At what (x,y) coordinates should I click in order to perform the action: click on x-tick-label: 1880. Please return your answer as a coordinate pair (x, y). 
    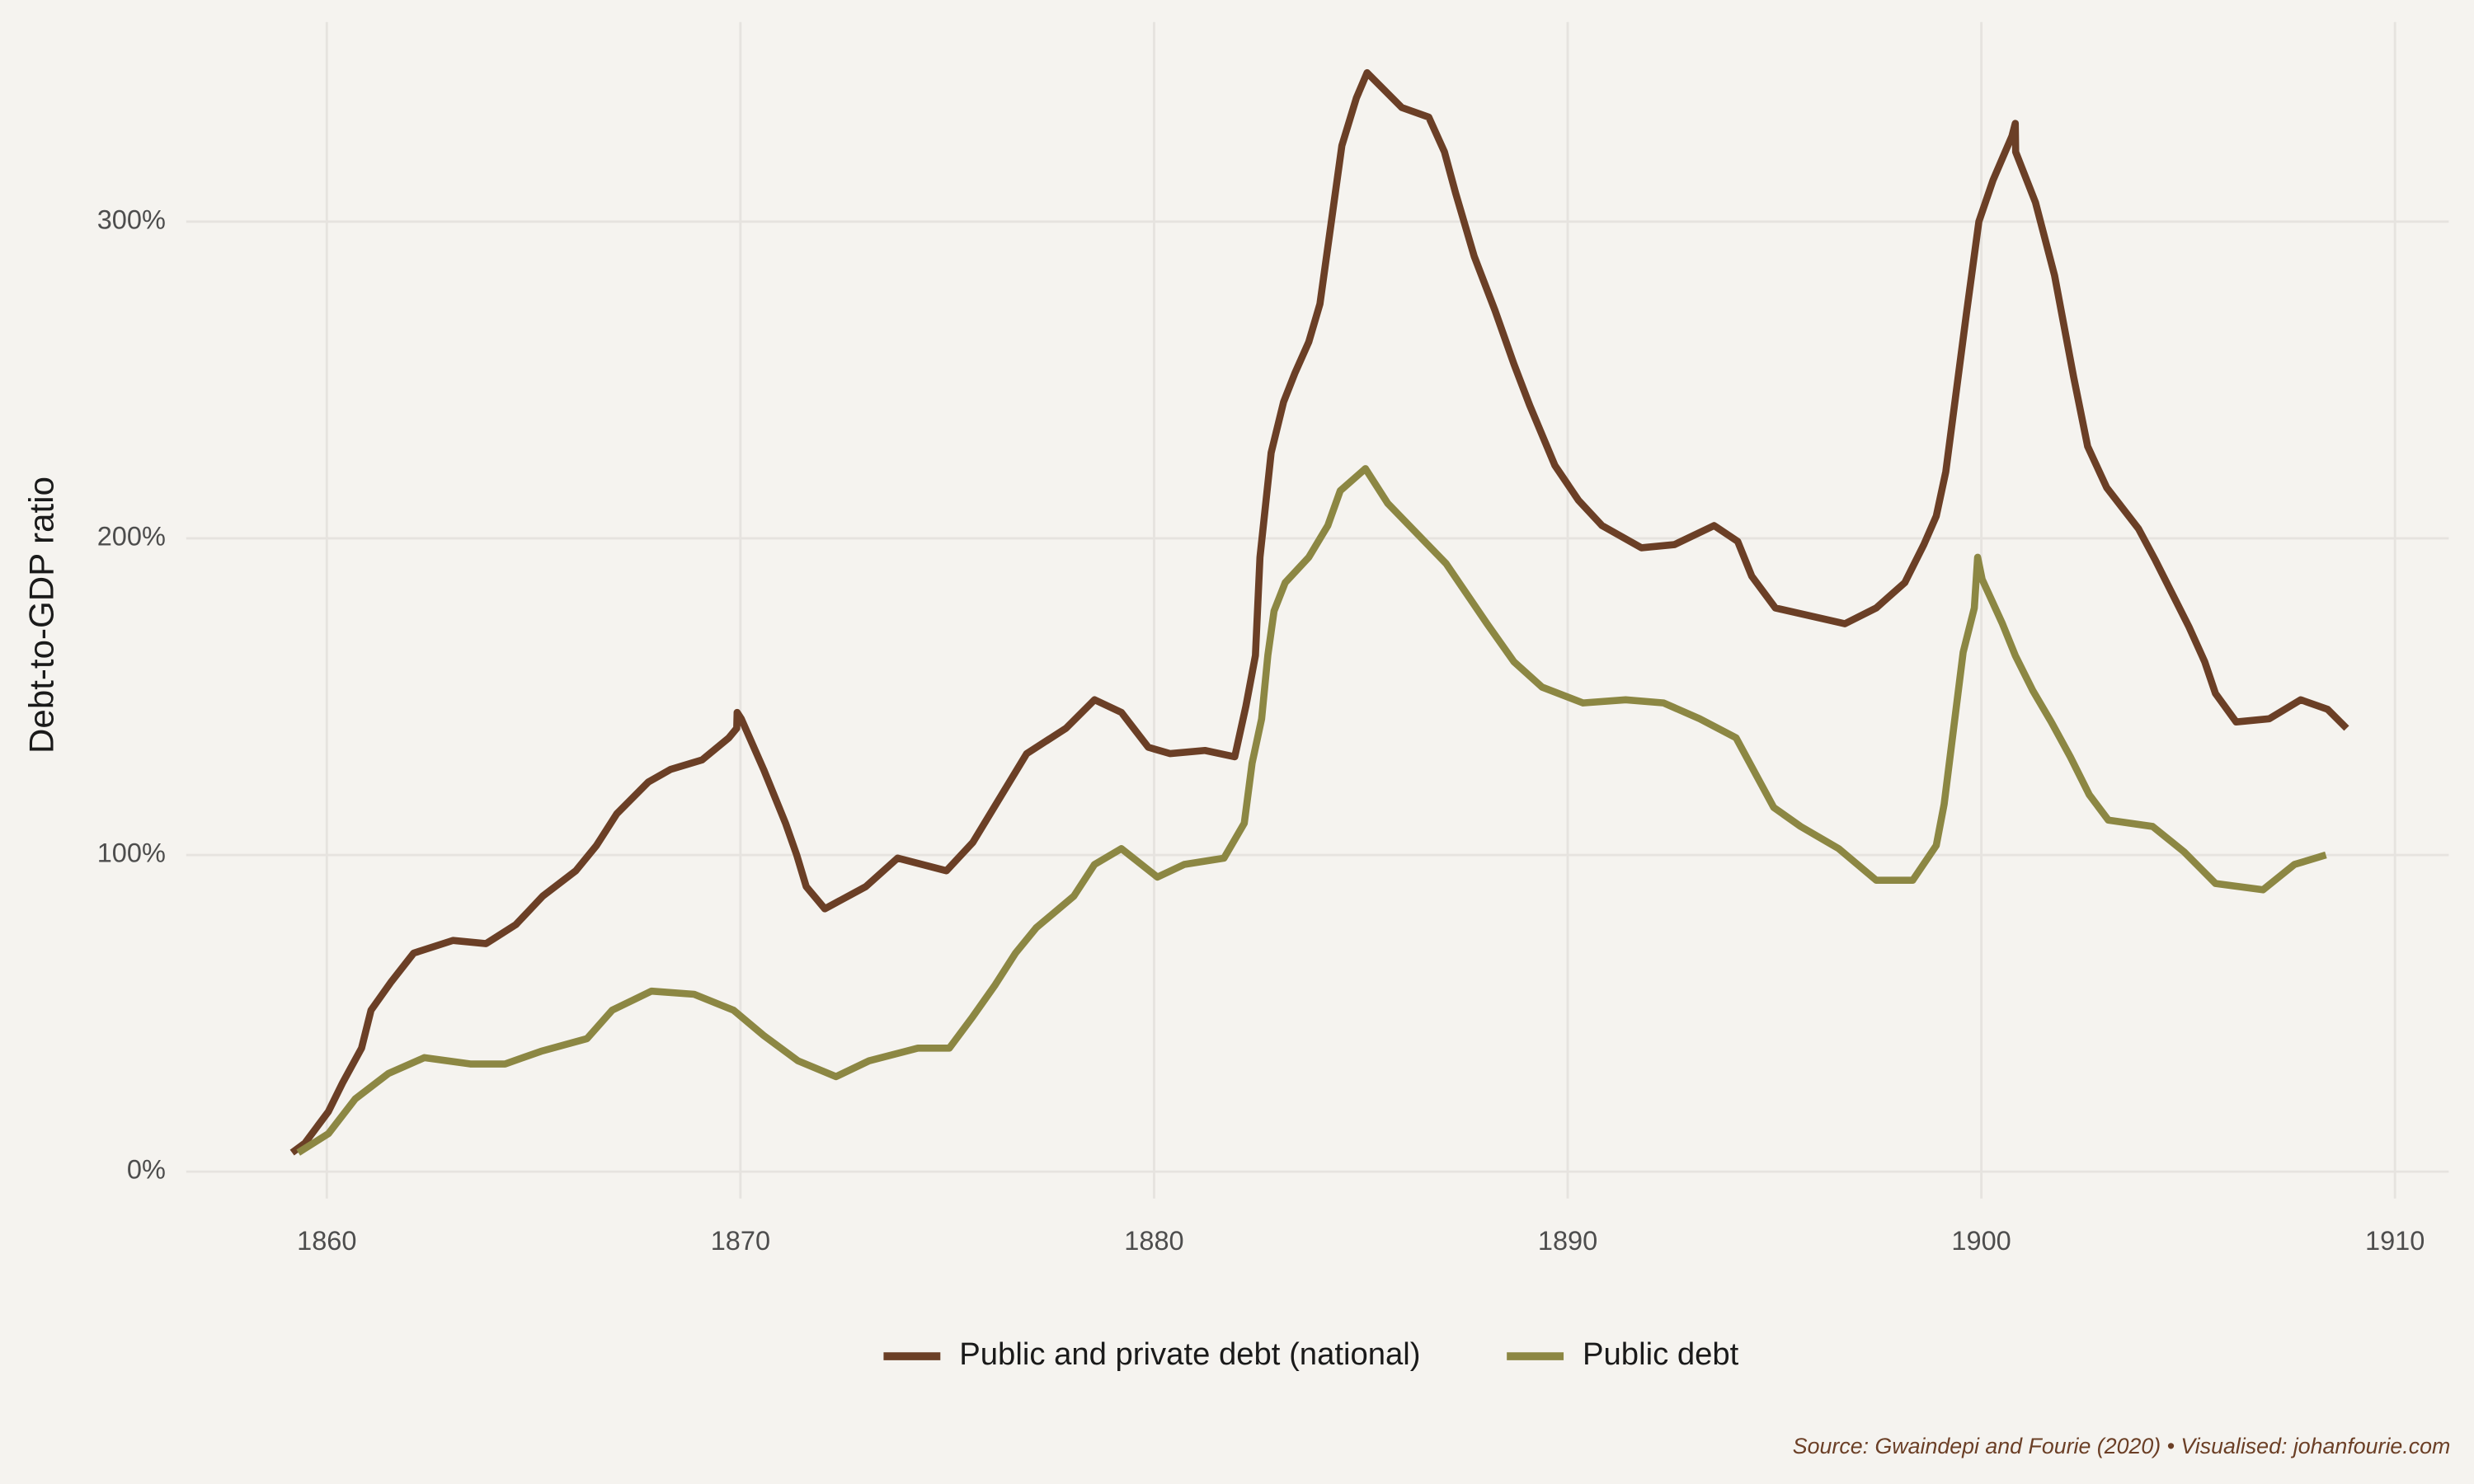
    Looking at the image, I should click on (1153, 1241).